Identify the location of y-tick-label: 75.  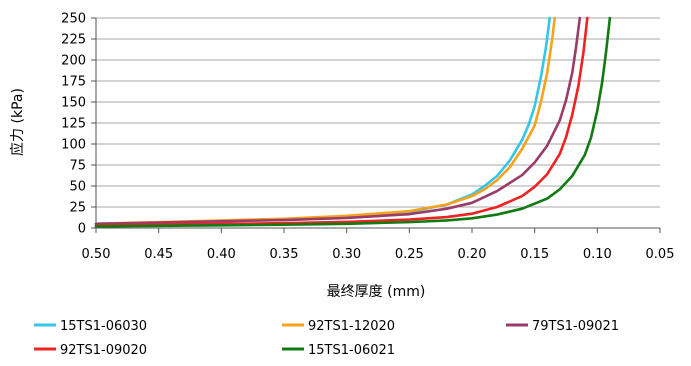
(77, 166).